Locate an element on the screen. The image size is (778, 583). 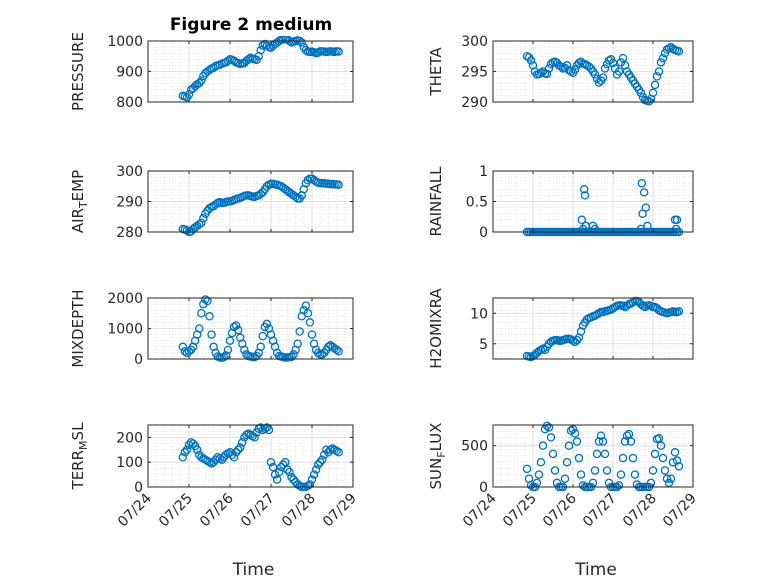
y-axis-label: SUNFLUX is located at coordinates (437, 456).